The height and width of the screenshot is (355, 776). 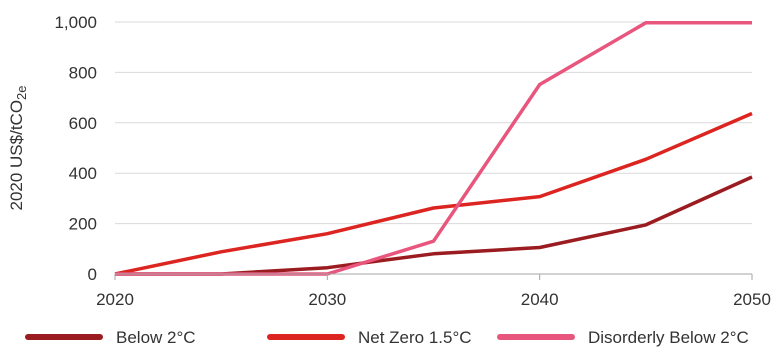 I want to click on y-axis-title-subscript: 2e, so click(x=21, y=92).